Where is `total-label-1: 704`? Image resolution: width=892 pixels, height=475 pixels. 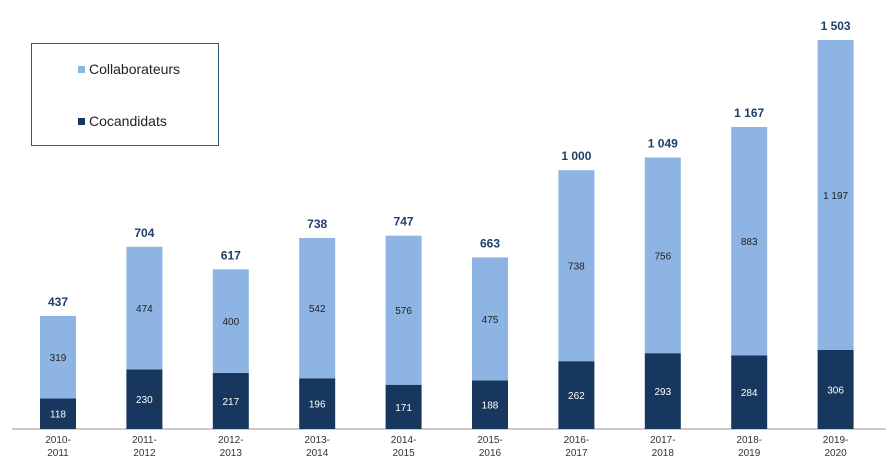
total-label-1: 704 is located at coordinates (144, 233).